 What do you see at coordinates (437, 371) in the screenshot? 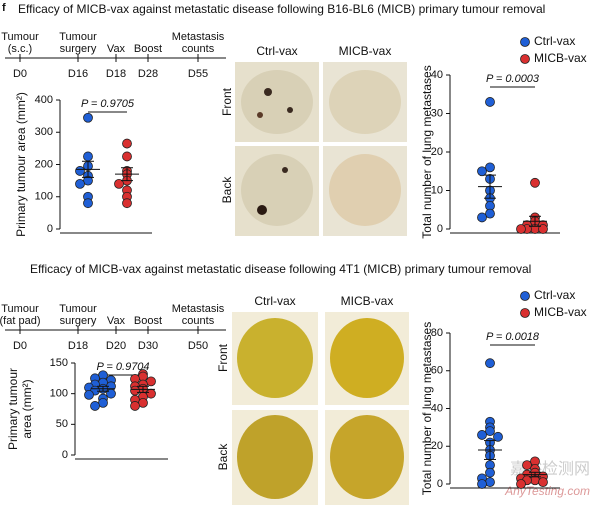
I see `y-tick-label: 60` at bounding box center [437, 371].